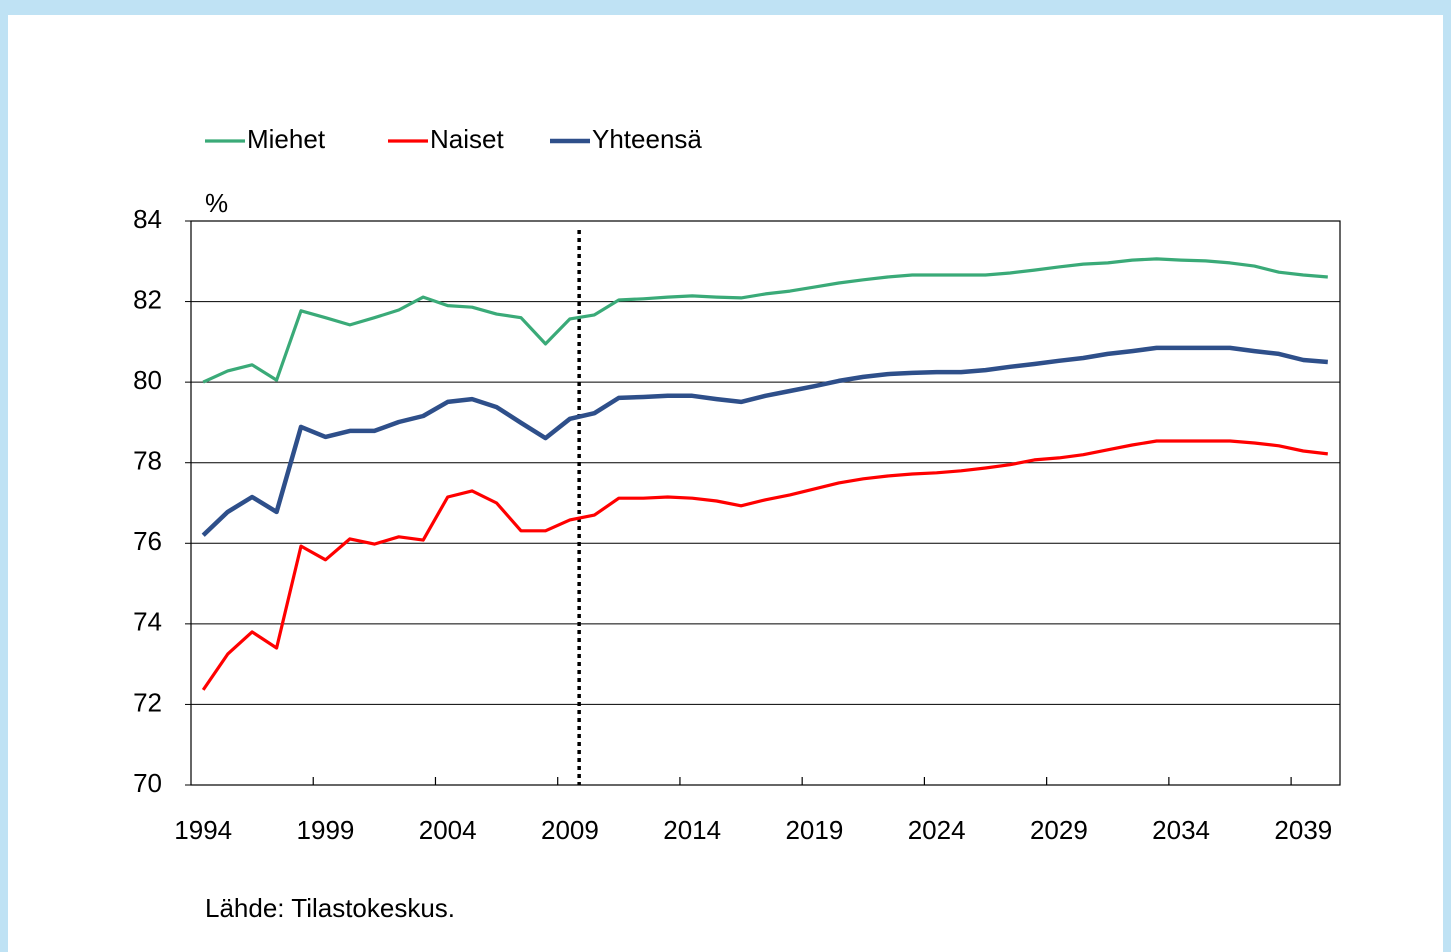 The height and width of the screenshot is (952, 1451). What do you see at coordinates (147, 541) in the screenshot?
I see `y-tick-label: 76` at bounding box center [147, 541].